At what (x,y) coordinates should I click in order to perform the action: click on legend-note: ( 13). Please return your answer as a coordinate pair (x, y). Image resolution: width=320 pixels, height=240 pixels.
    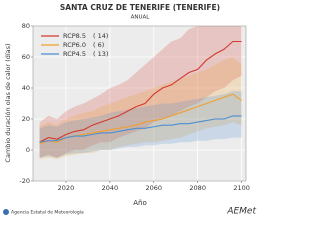
    Looking at the image, I should click on (100, 54).